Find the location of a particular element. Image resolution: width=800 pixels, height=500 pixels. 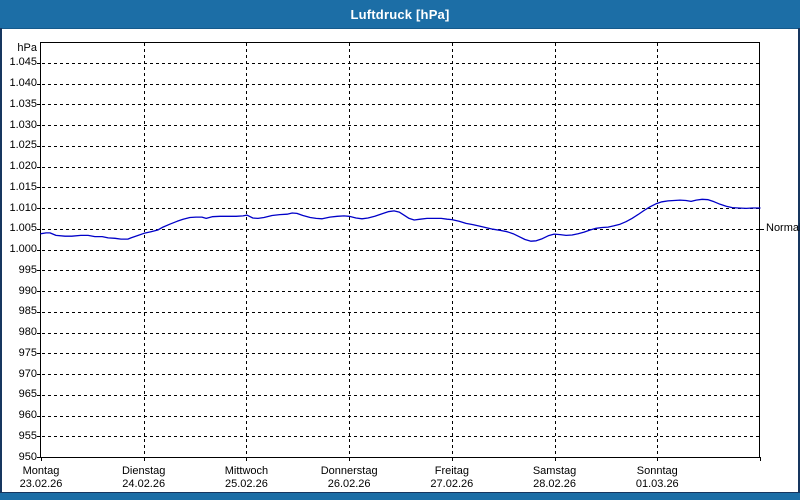

x-axis-day-label: Samstag is located at coordinates (554, 471).